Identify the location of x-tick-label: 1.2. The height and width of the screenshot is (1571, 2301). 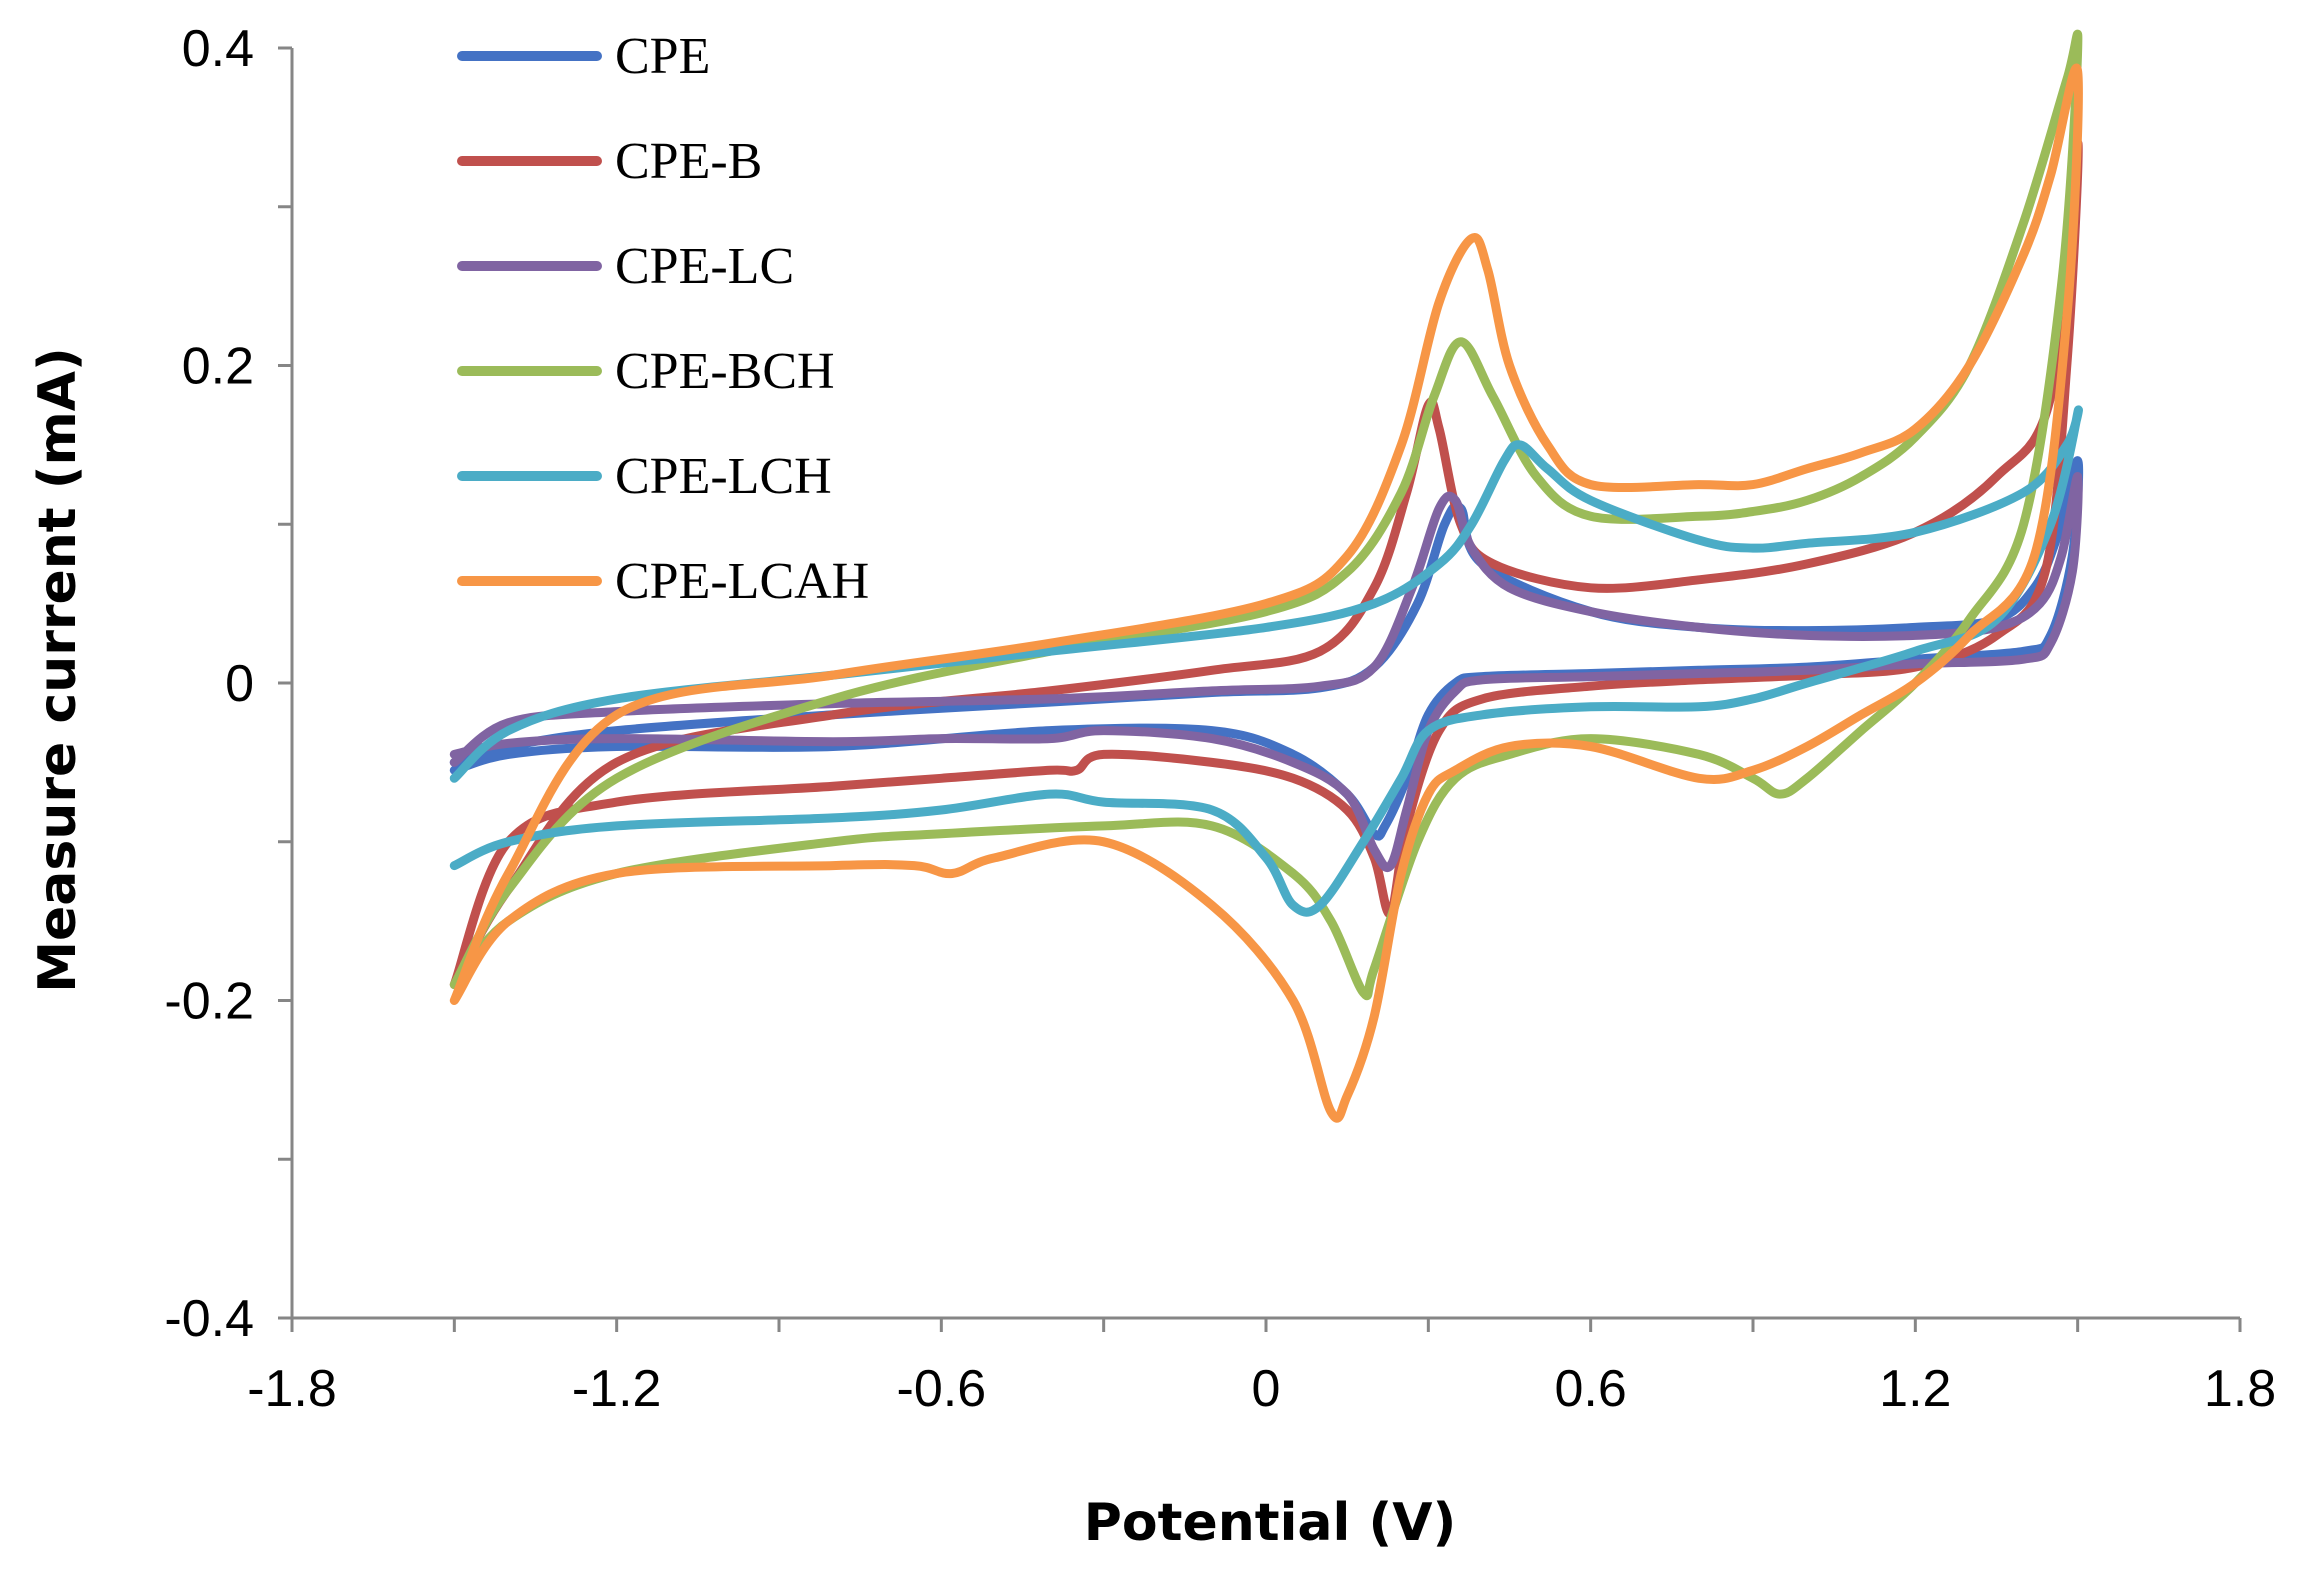
(1915, 1389).